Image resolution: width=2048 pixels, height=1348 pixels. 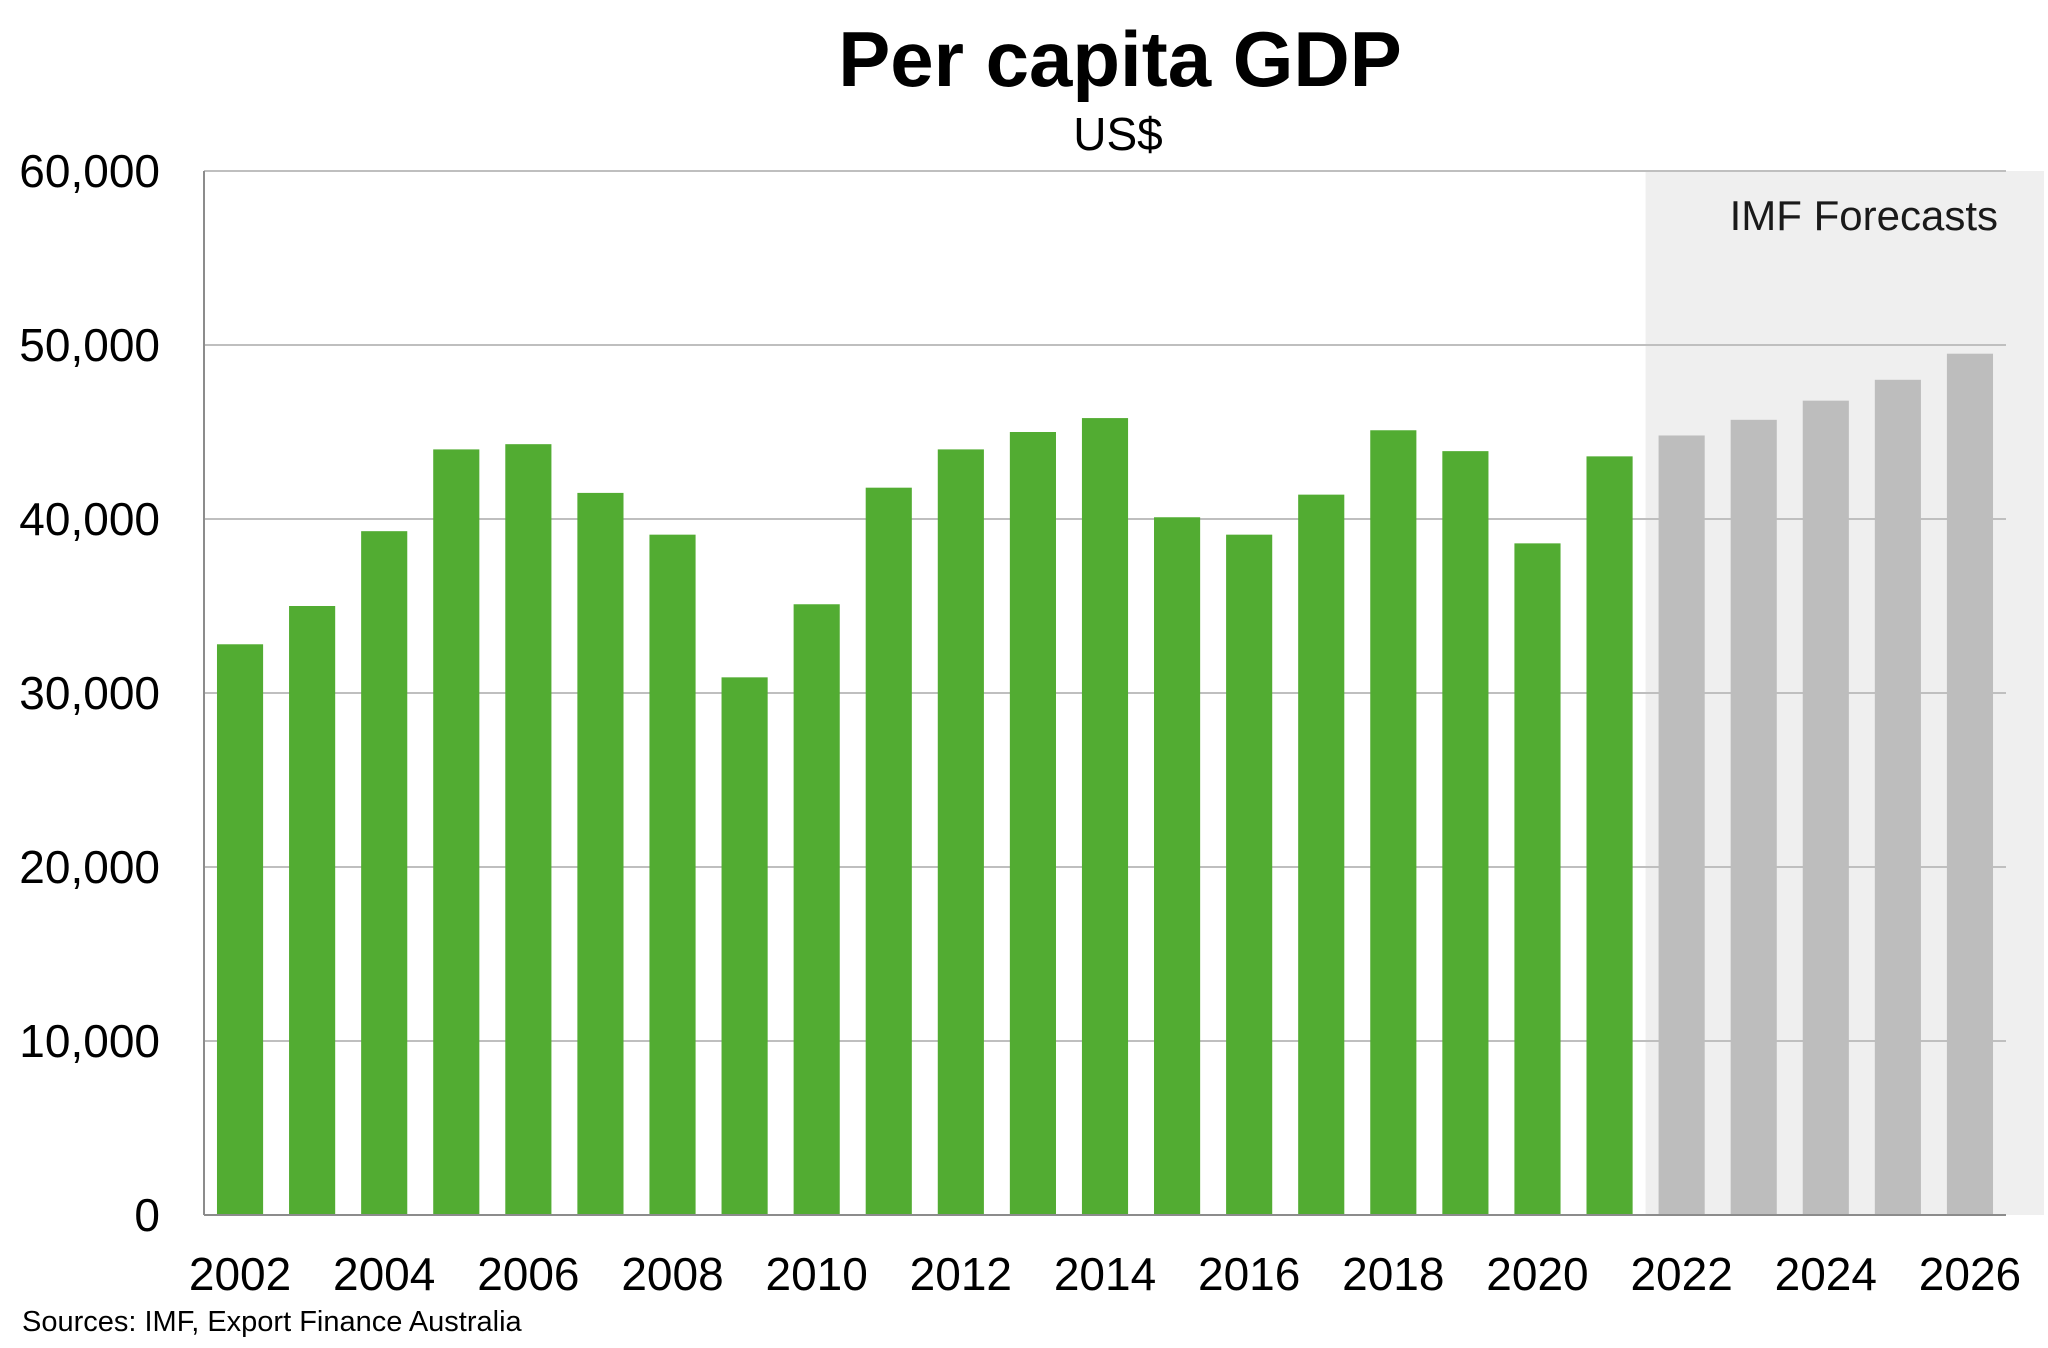 What do you see at coordinates (1681, 825) in the screenshot?
I see `bar-2022` at bounding box center [1681, 825].